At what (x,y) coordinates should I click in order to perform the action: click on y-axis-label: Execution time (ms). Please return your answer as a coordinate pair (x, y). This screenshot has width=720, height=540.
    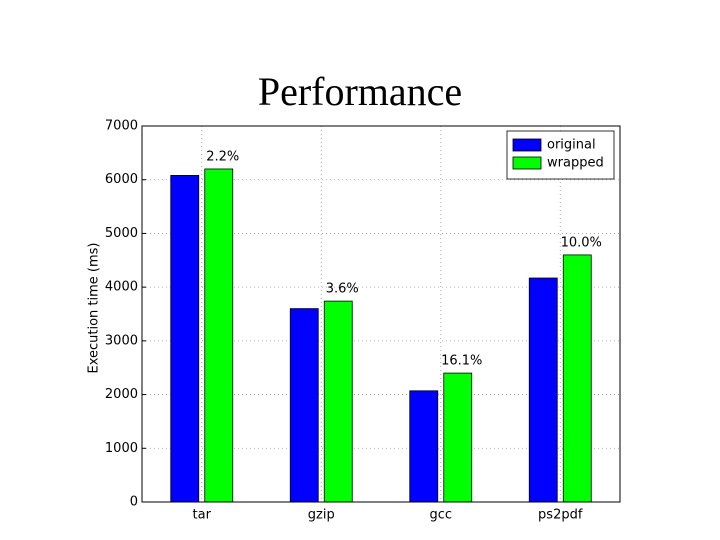
    Looking at the image, I should click on (94, 307).